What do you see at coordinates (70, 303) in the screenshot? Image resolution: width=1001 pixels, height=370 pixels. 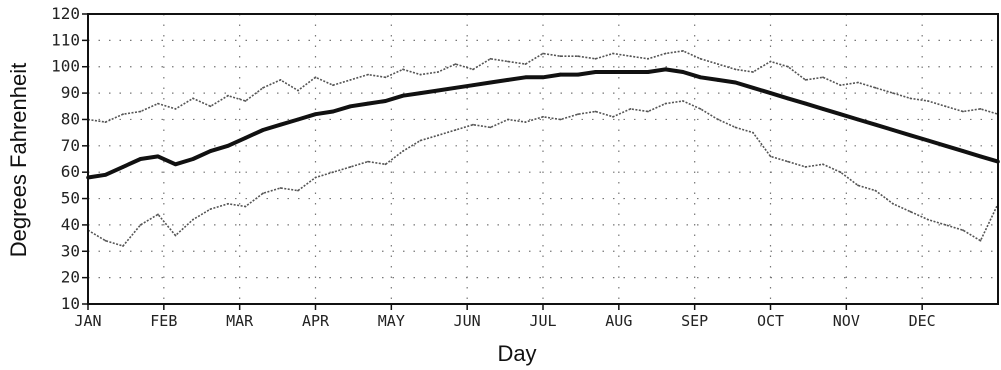 I see `y-tick-label: 10` at bounding box center [70, 303].